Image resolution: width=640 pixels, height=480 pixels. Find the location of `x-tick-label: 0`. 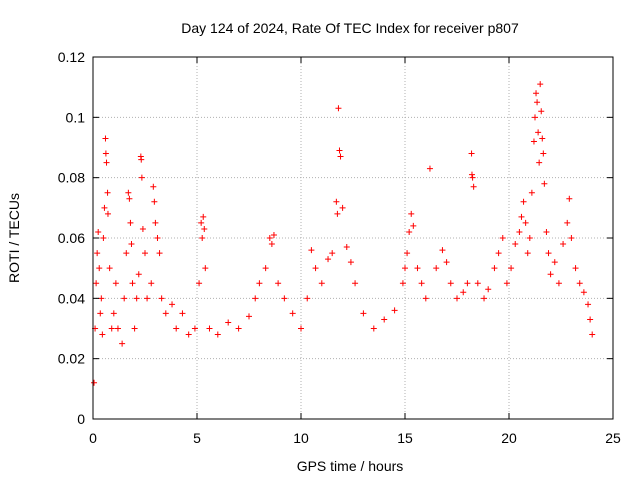

x-tick-label: 0 is located at coordinates (93, 438).